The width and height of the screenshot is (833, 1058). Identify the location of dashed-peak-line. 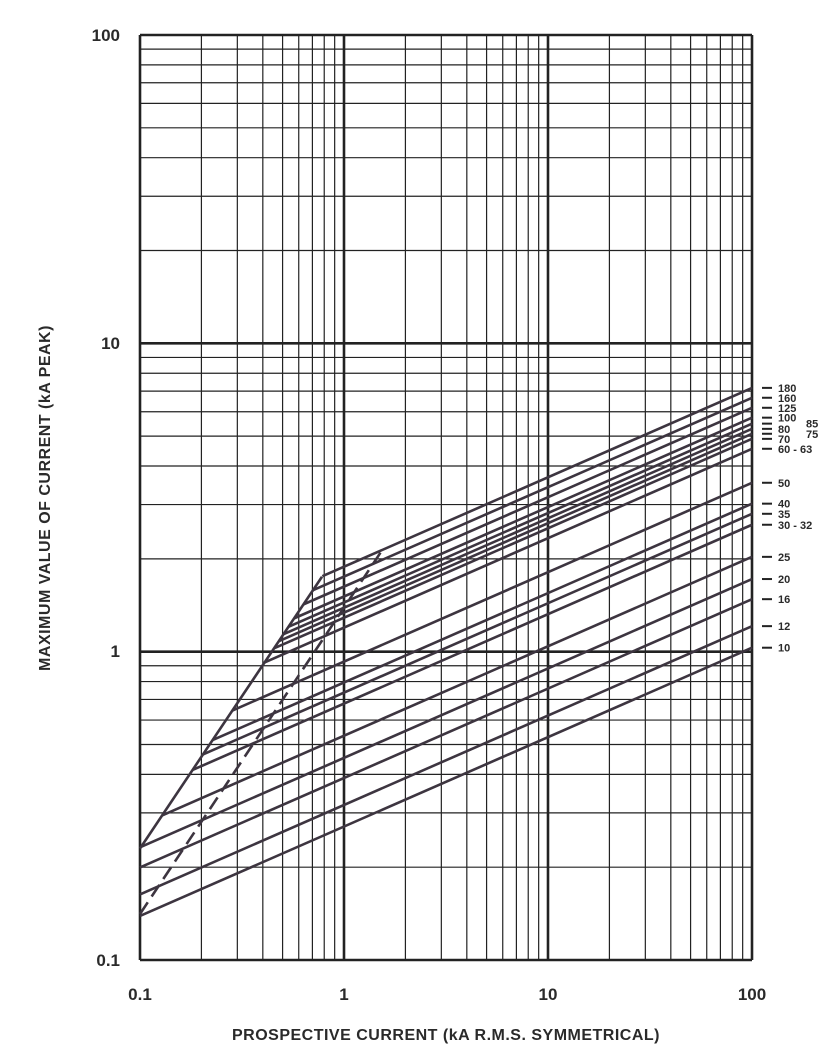
(261, 731).